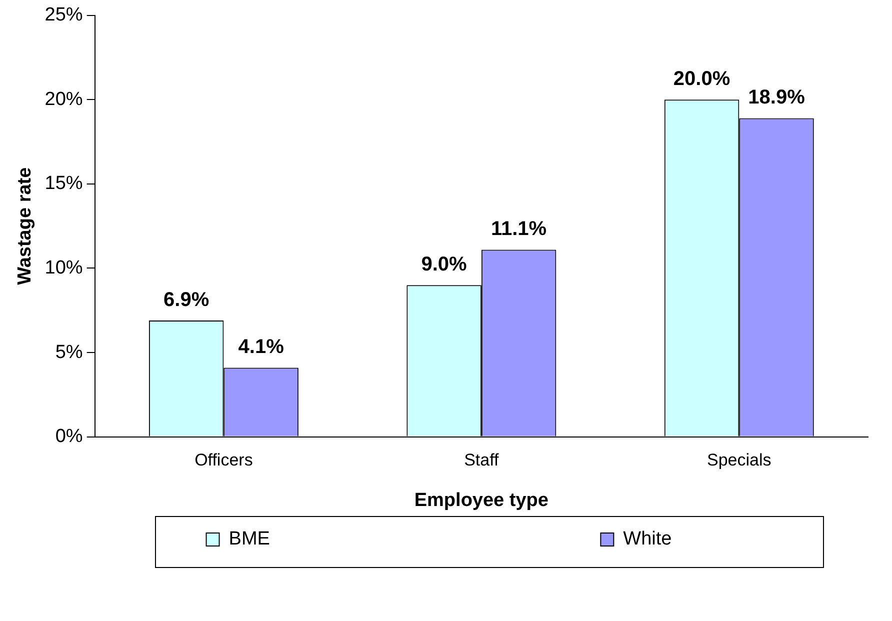 The height and width of the screenshot is (621, 892). I want to click on data-label: 18.9%, so click(777, 97).